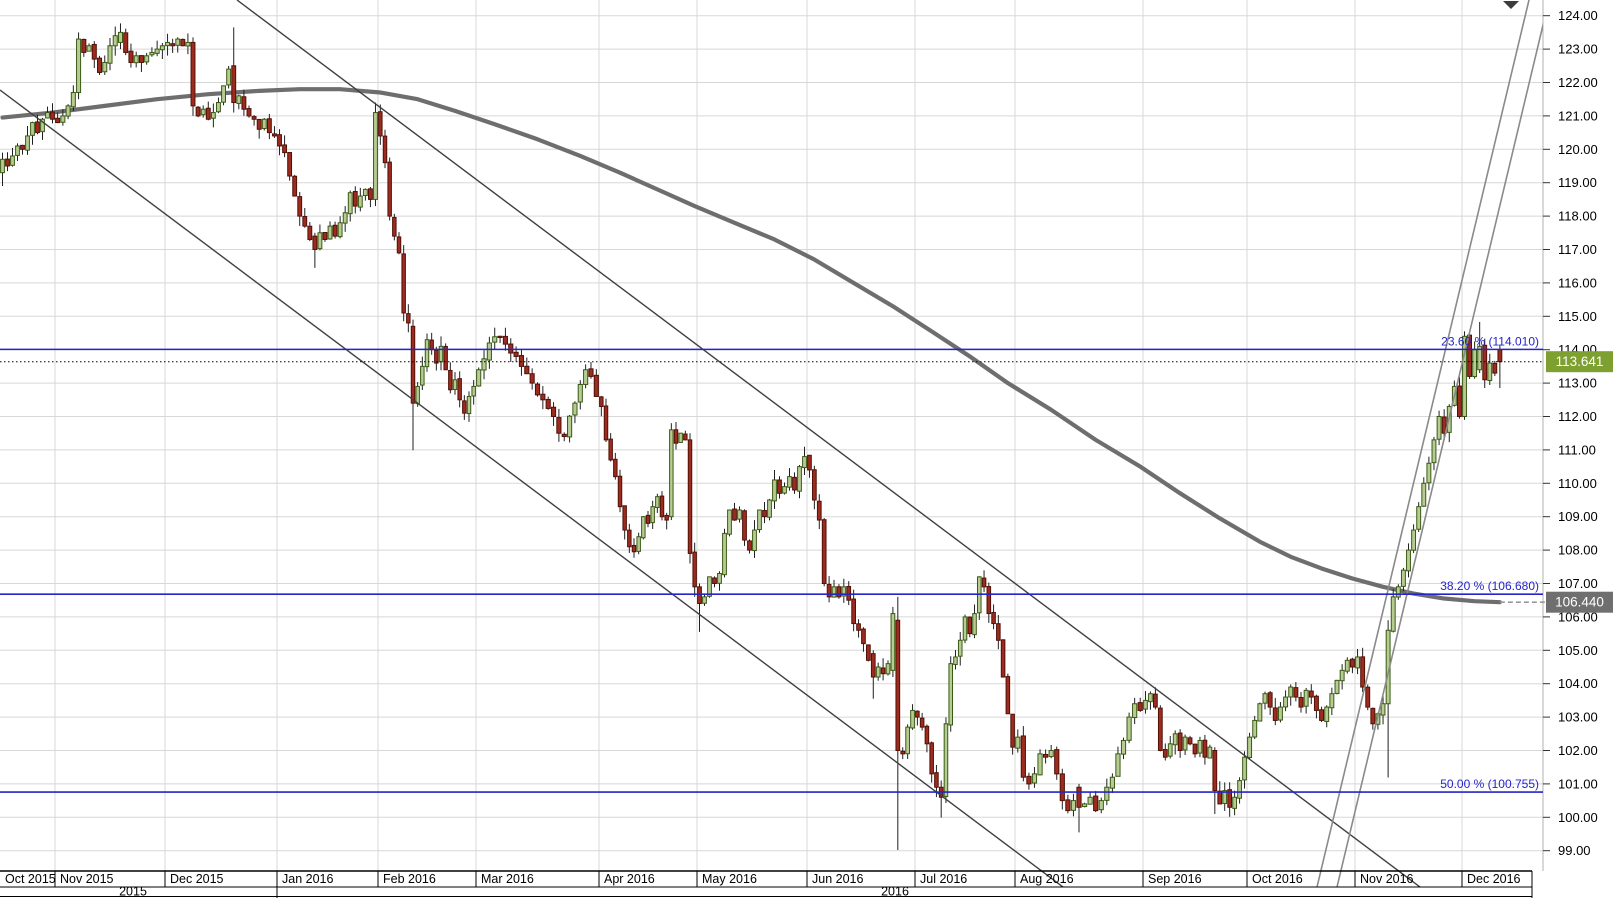  I want to click on fib-label: 38.20 % (106.680), so click(1489, 586).